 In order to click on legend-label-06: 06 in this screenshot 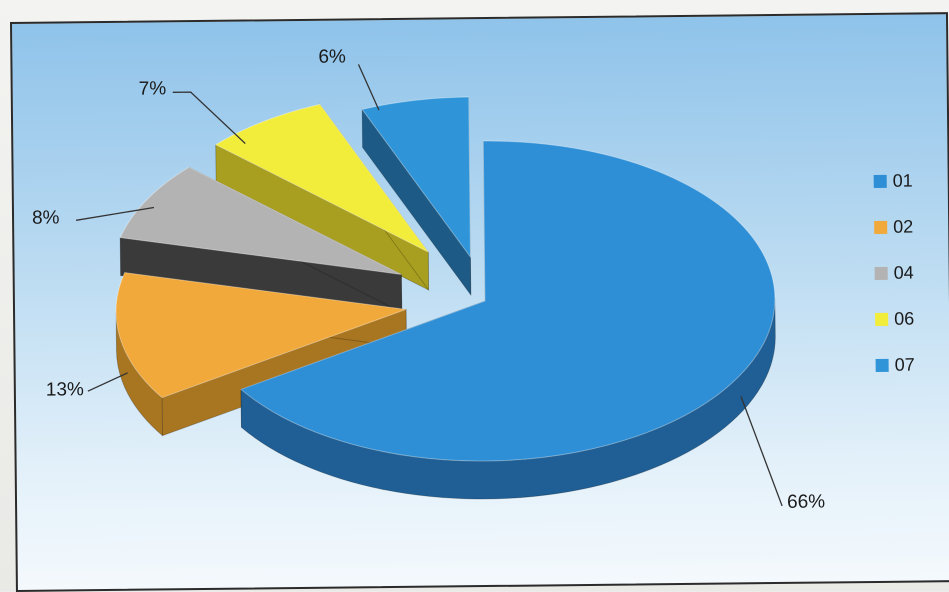, I will do `click(904, 319)`.